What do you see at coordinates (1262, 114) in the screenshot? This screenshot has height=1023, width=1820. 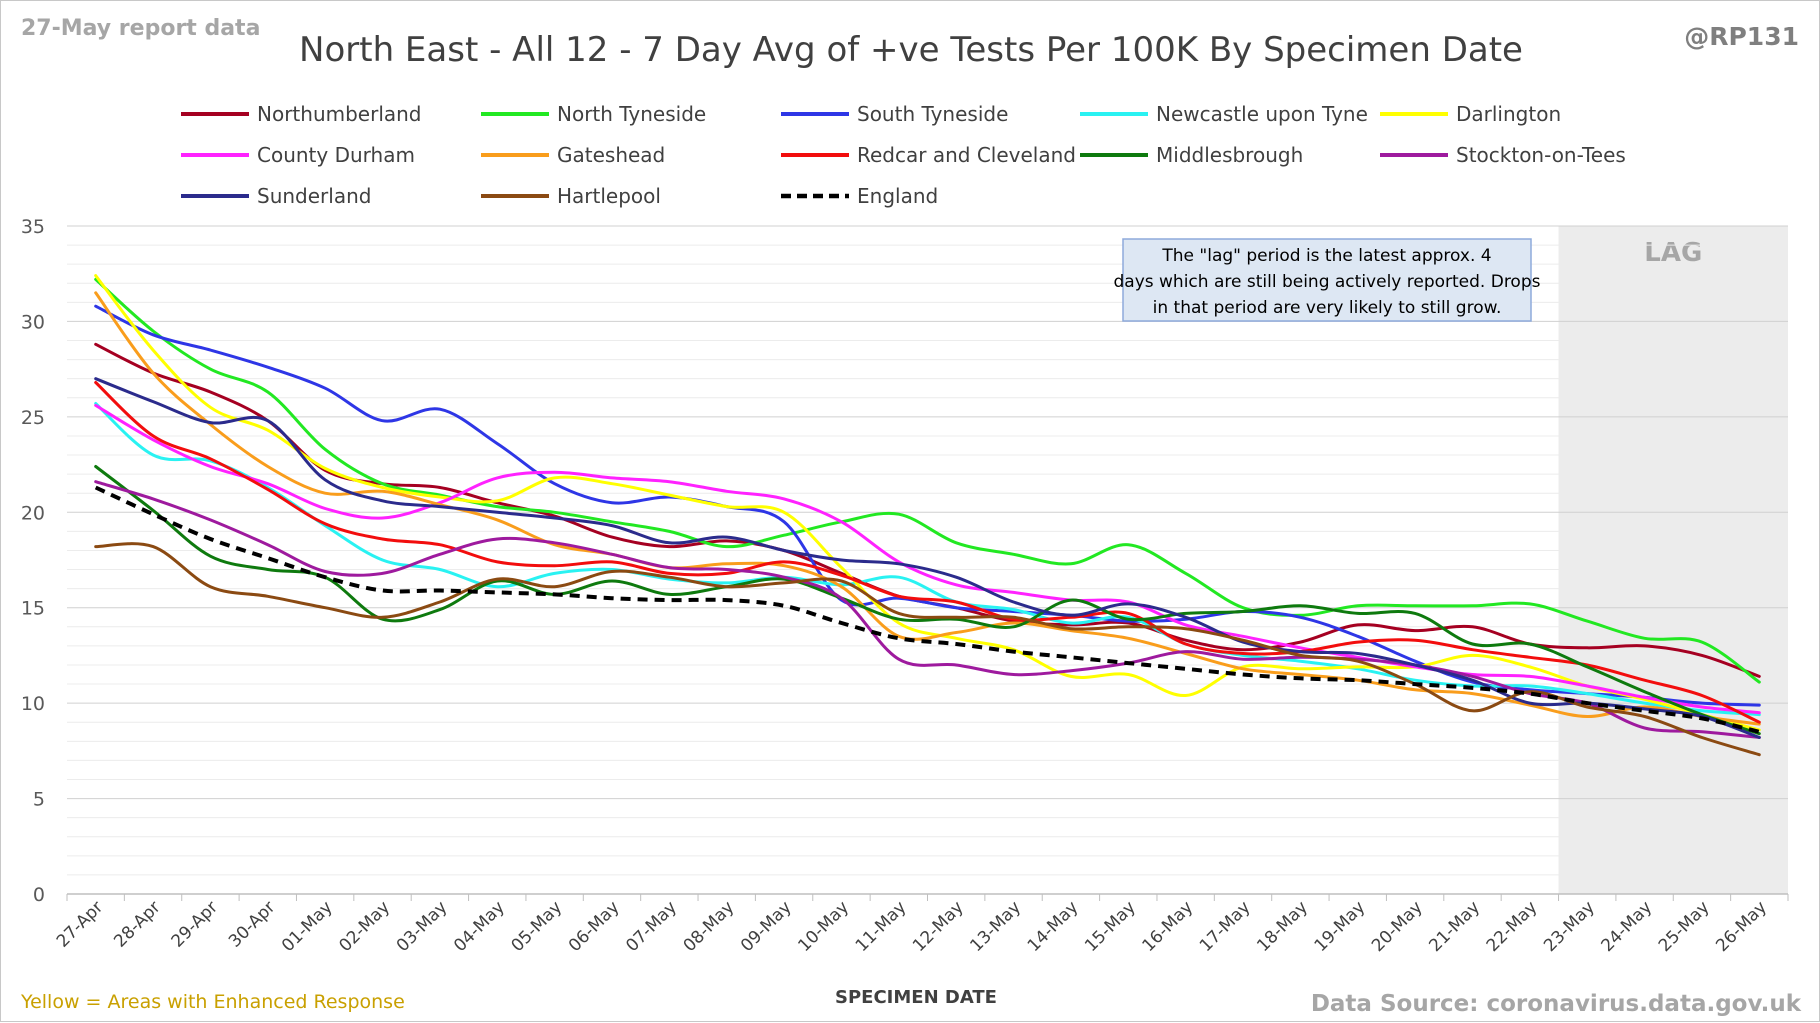 I see `legend-label: Newcastle upon Tyne` at bounding box center [1262, 114].